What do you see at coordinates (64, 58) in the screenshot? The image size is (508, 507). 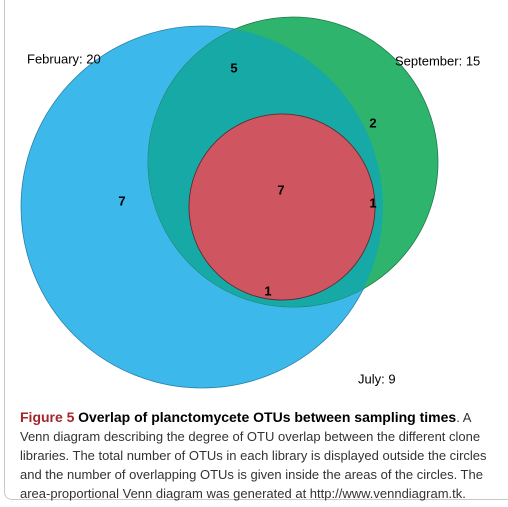 I see `set-label: February: 20` at bounding box center [64, 58].